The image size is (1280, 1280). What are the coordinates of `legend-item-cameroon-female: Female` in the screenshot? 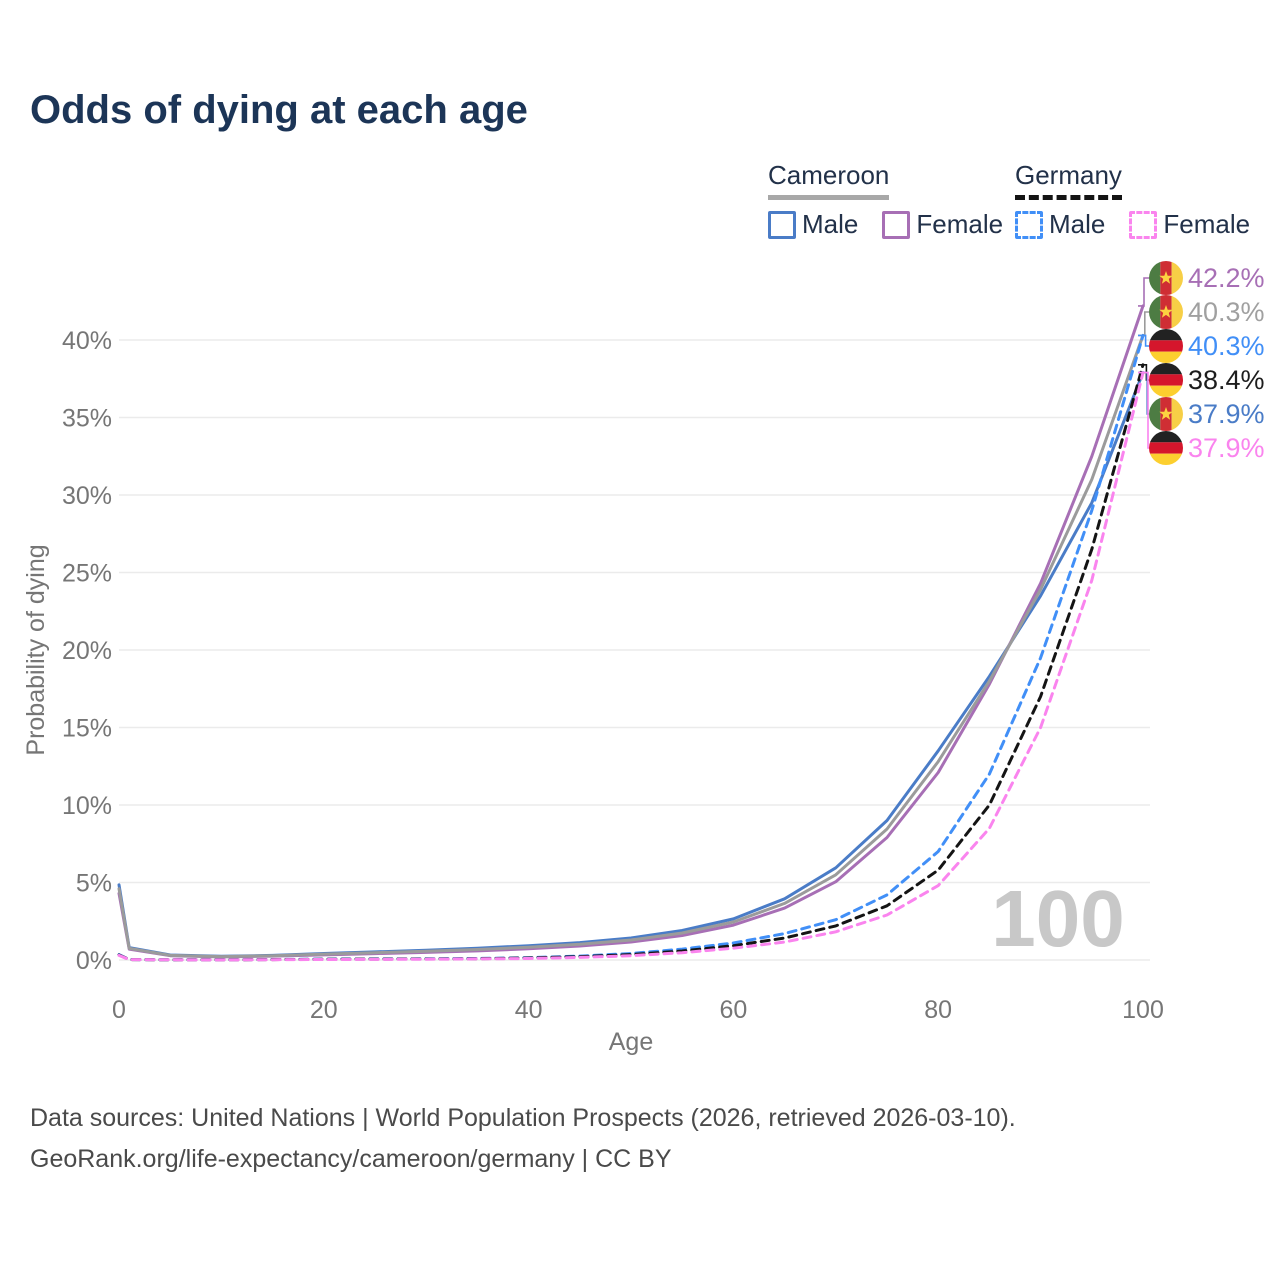 It's located at (942, 224).